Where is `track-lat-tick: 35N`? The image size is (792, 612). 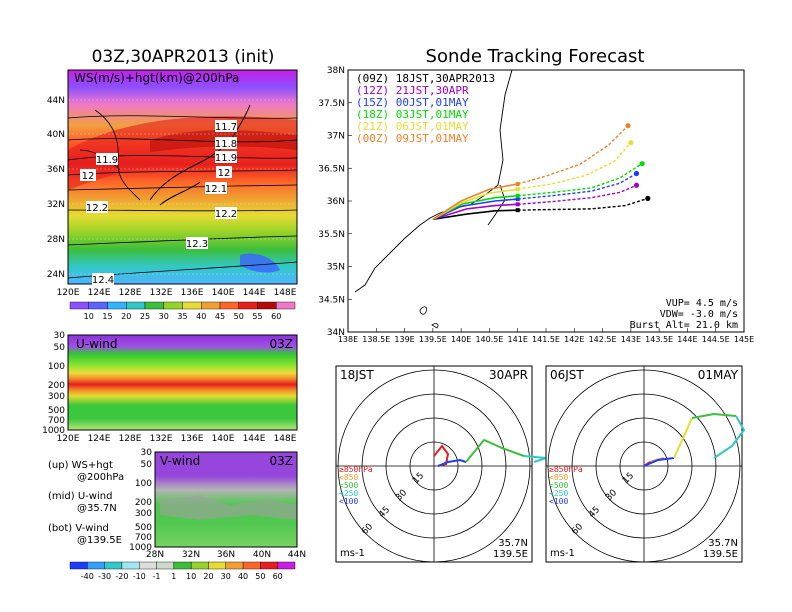 track-lat-tick: 35N is located at coordinates (336, 268).